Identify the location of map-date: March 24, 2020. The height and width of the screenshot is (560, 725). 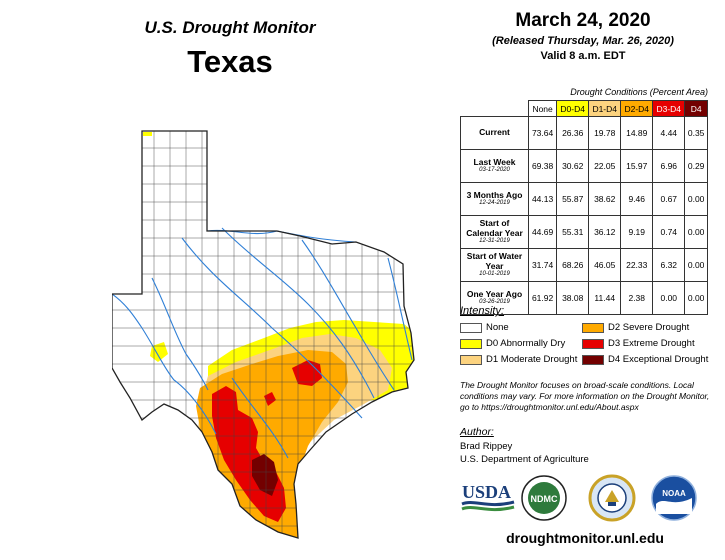
(583, 20).